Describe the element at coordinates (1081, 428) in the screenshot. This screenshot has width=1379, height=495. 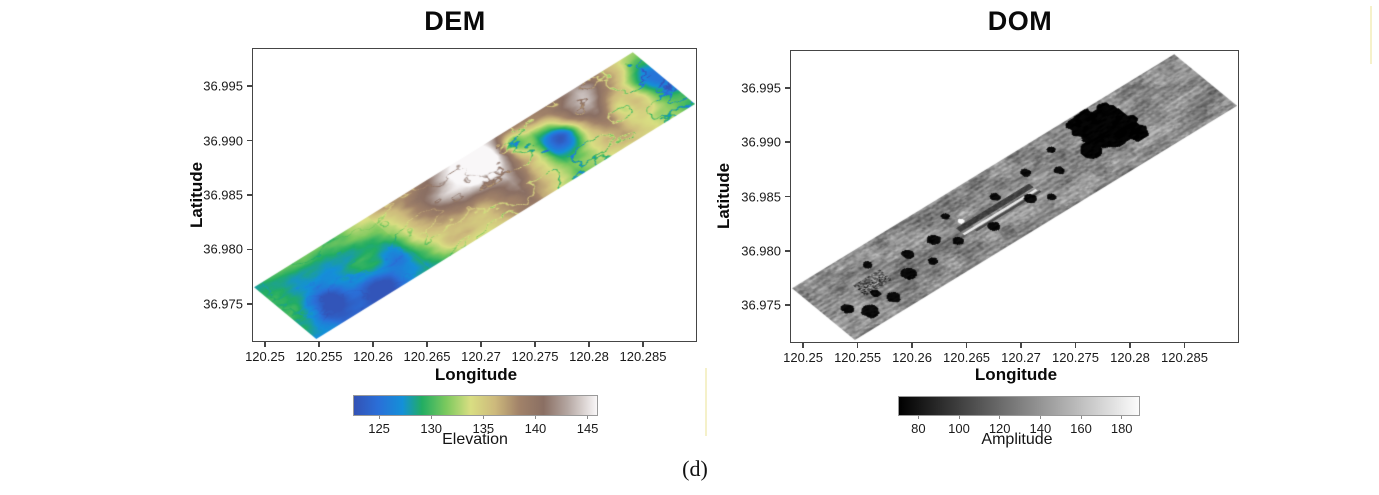
I see `colorbar-tick-label: 160` at that location.